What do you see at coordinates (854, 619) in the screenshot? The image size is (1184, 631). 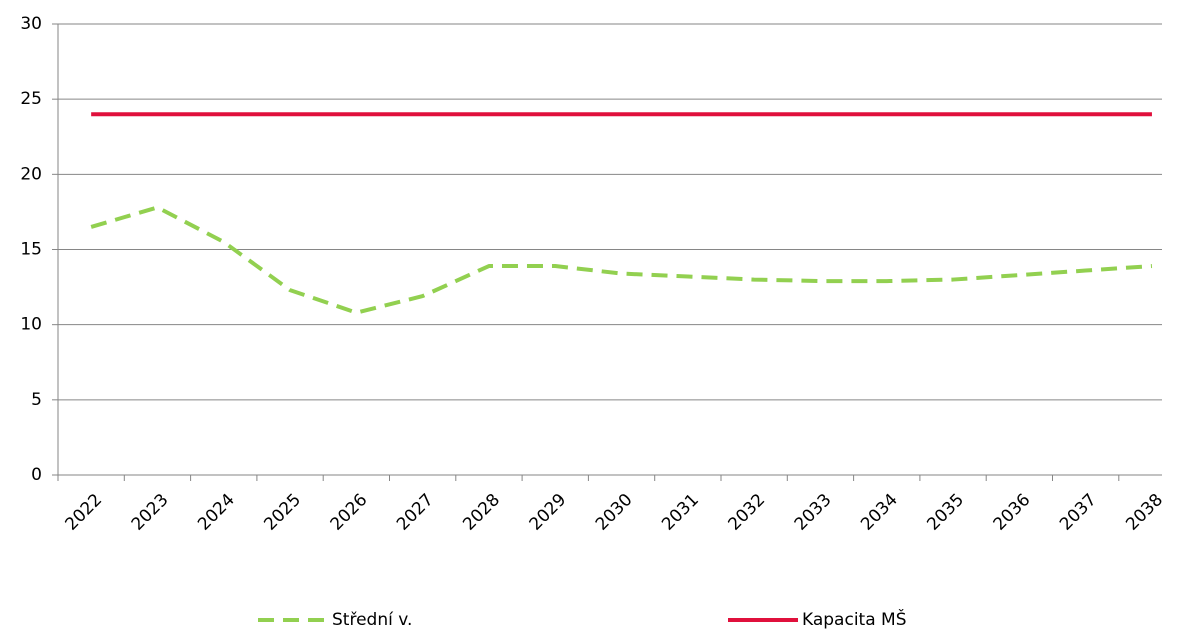 I see `legend-label: Kapacita MŠ` at bounding box center [854, 619].